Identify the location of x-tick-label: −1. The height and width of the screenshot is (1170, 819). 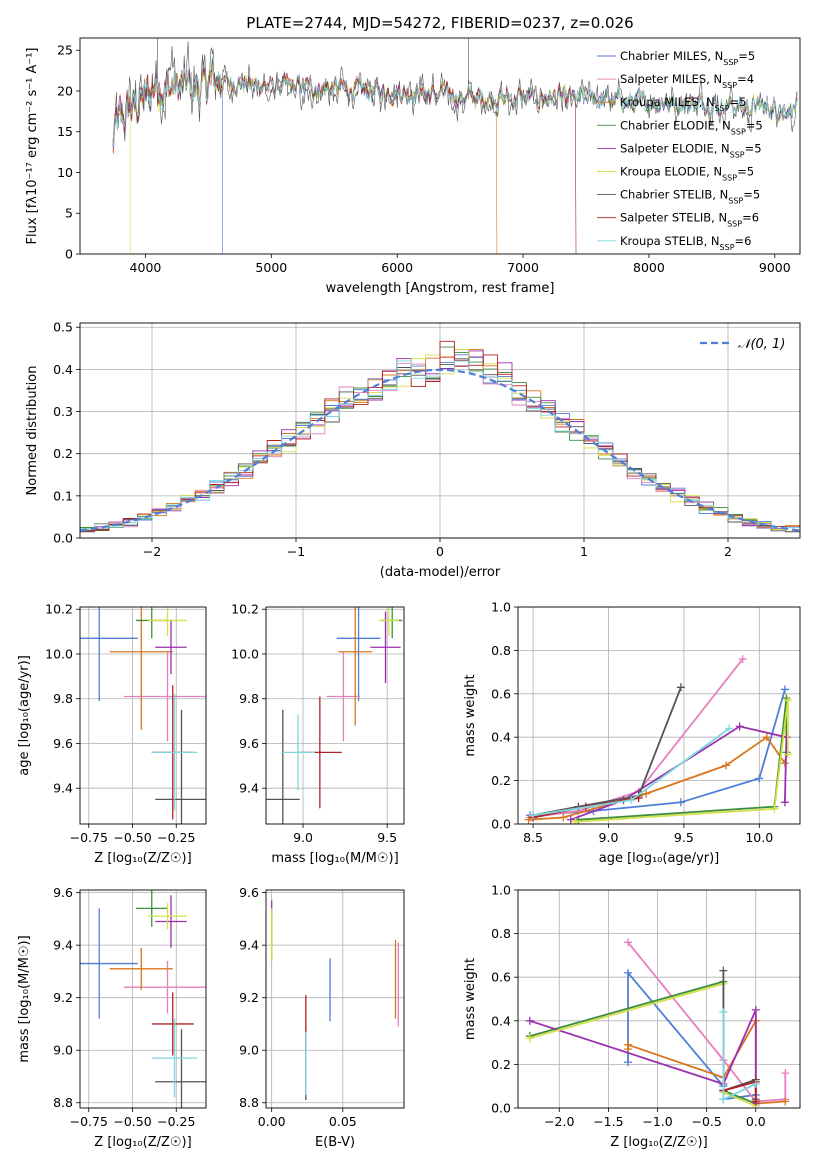
(296, 551).